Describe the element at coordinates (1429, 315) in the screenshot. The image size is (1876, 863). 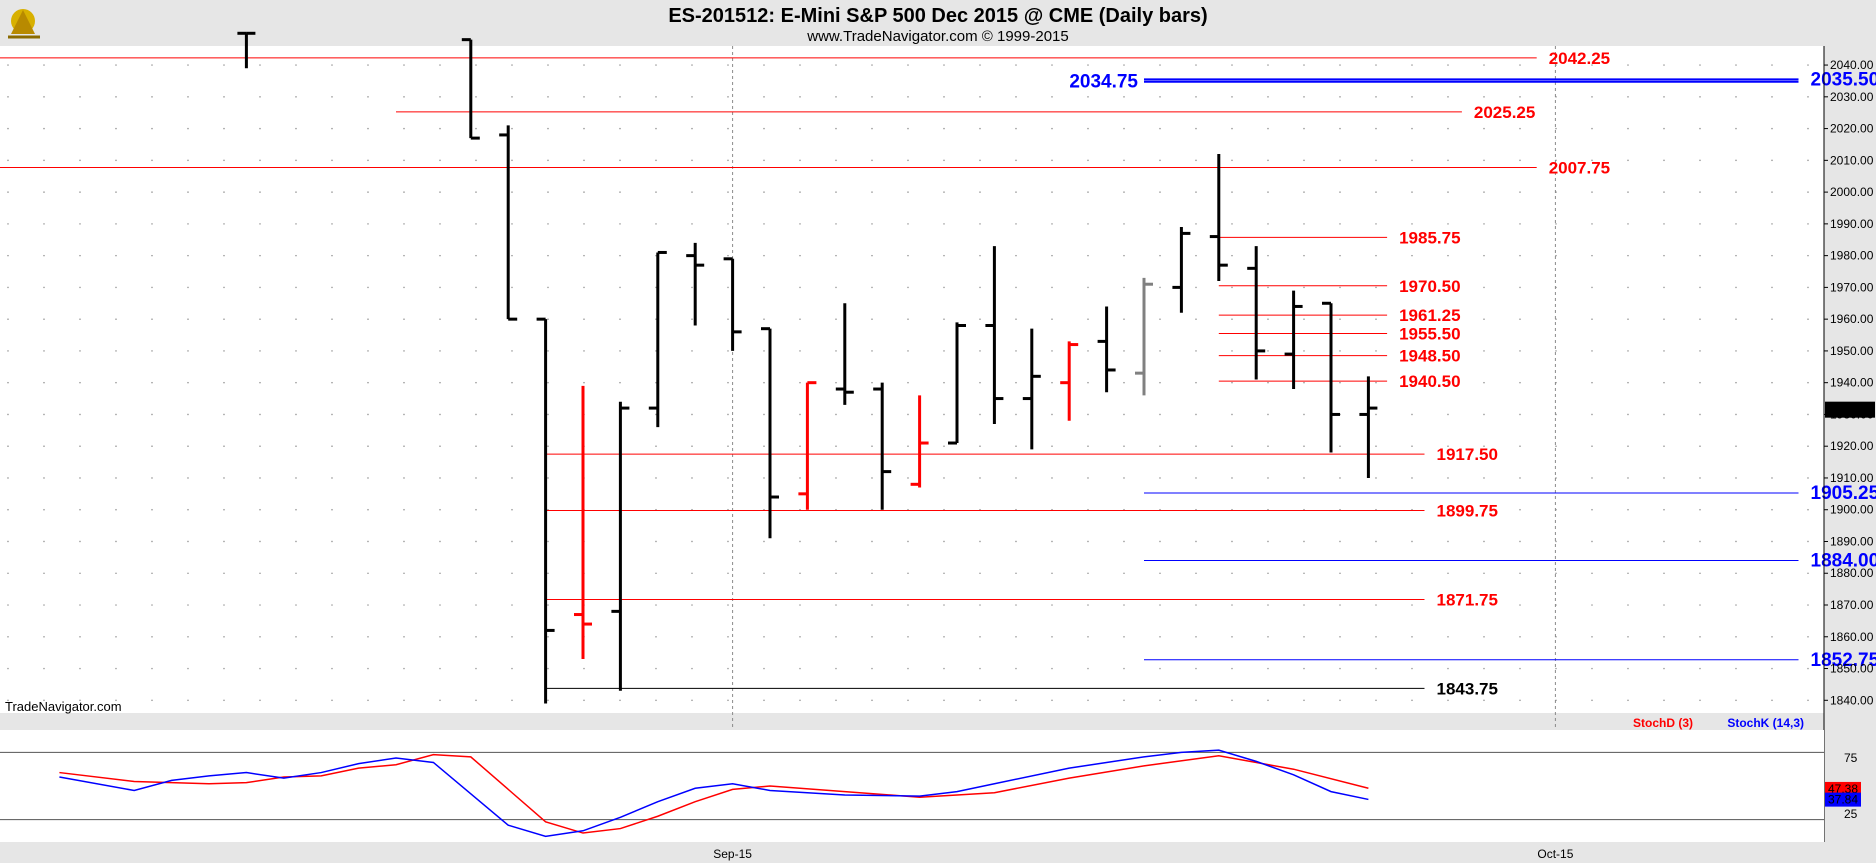
I see `level-label: 1961.25` at that location.